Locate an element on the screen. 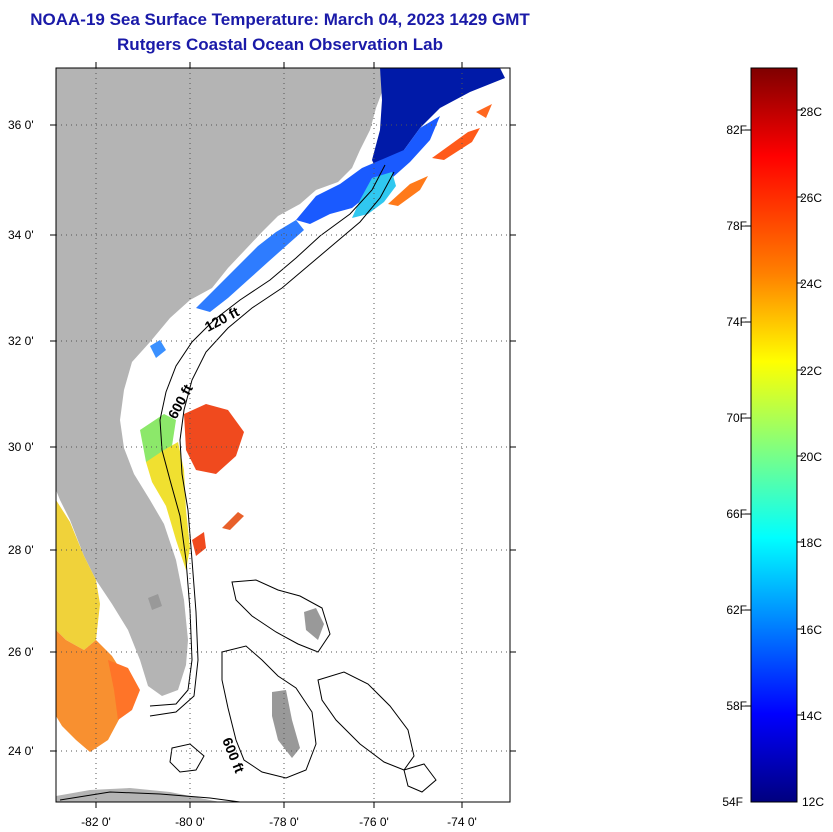 The height and width of the screenshot is (832, 833). map-subtitle: Rutgers Coastal Ocean Observation Lab is located at coordinates (280, 44).